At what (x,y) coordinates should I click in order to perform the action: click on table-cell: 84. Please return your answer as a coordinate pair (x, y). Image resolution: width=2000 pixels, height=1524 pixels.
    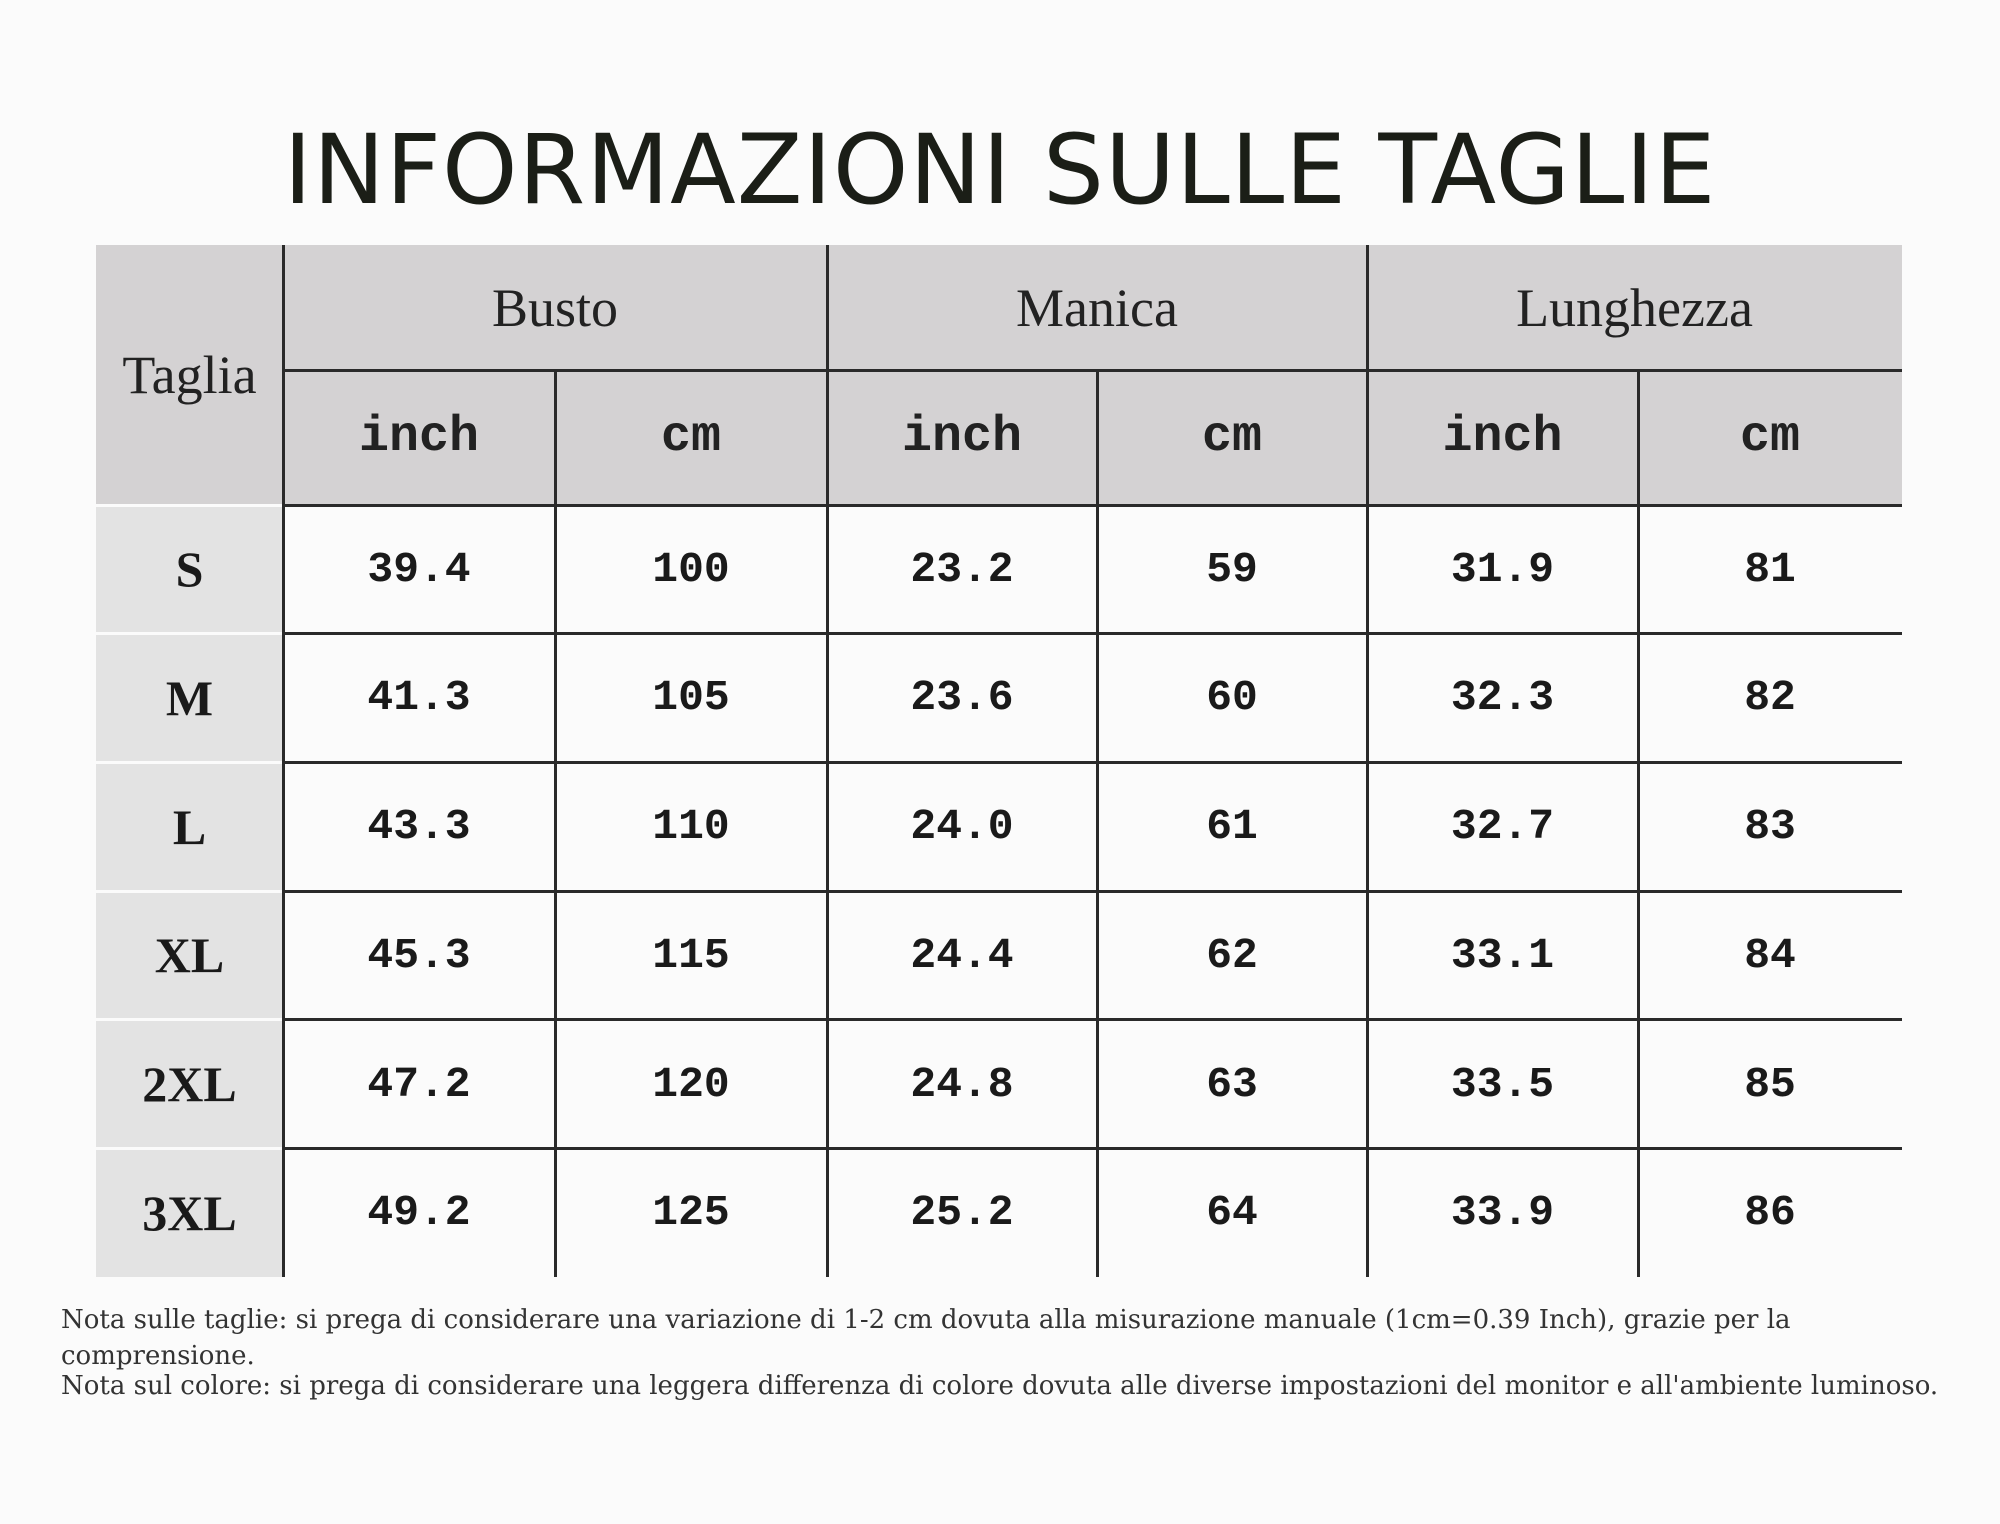
    Looking at the image, I should click on (1770, 955).